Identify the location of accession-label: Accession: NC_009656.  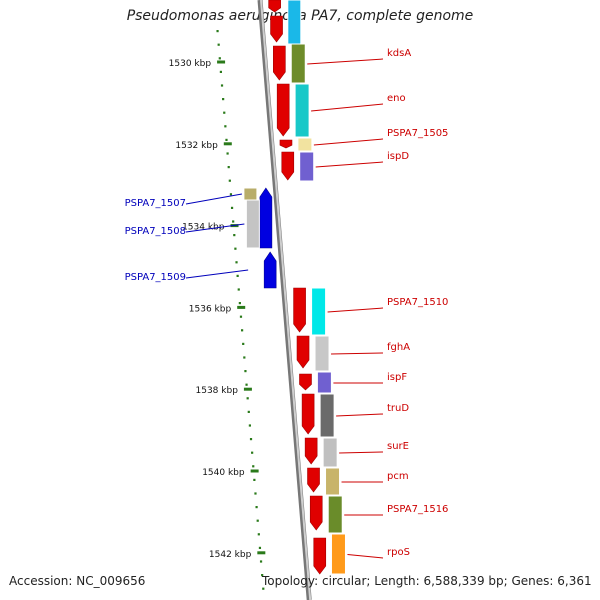
(77, 581).